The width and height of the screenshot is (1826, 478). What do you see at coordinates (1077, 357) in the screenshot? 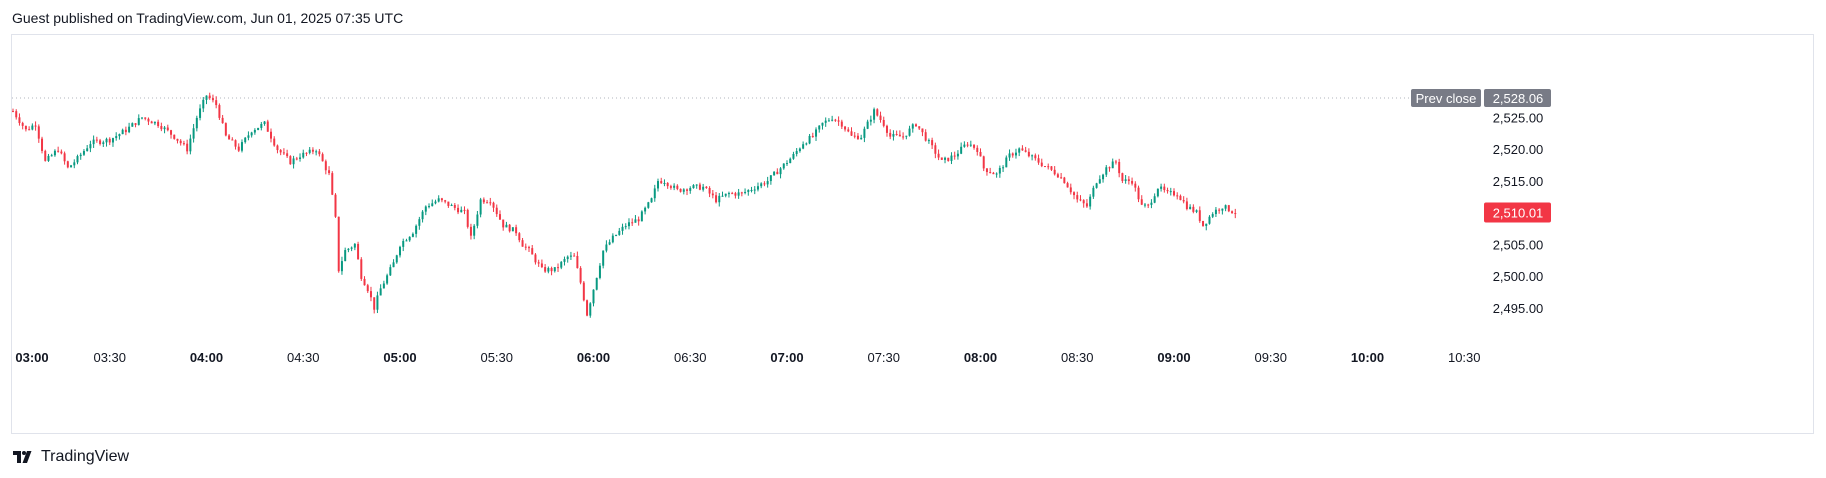
I see `time-tick-label: 08:30` at bounding box center [1077, 357].